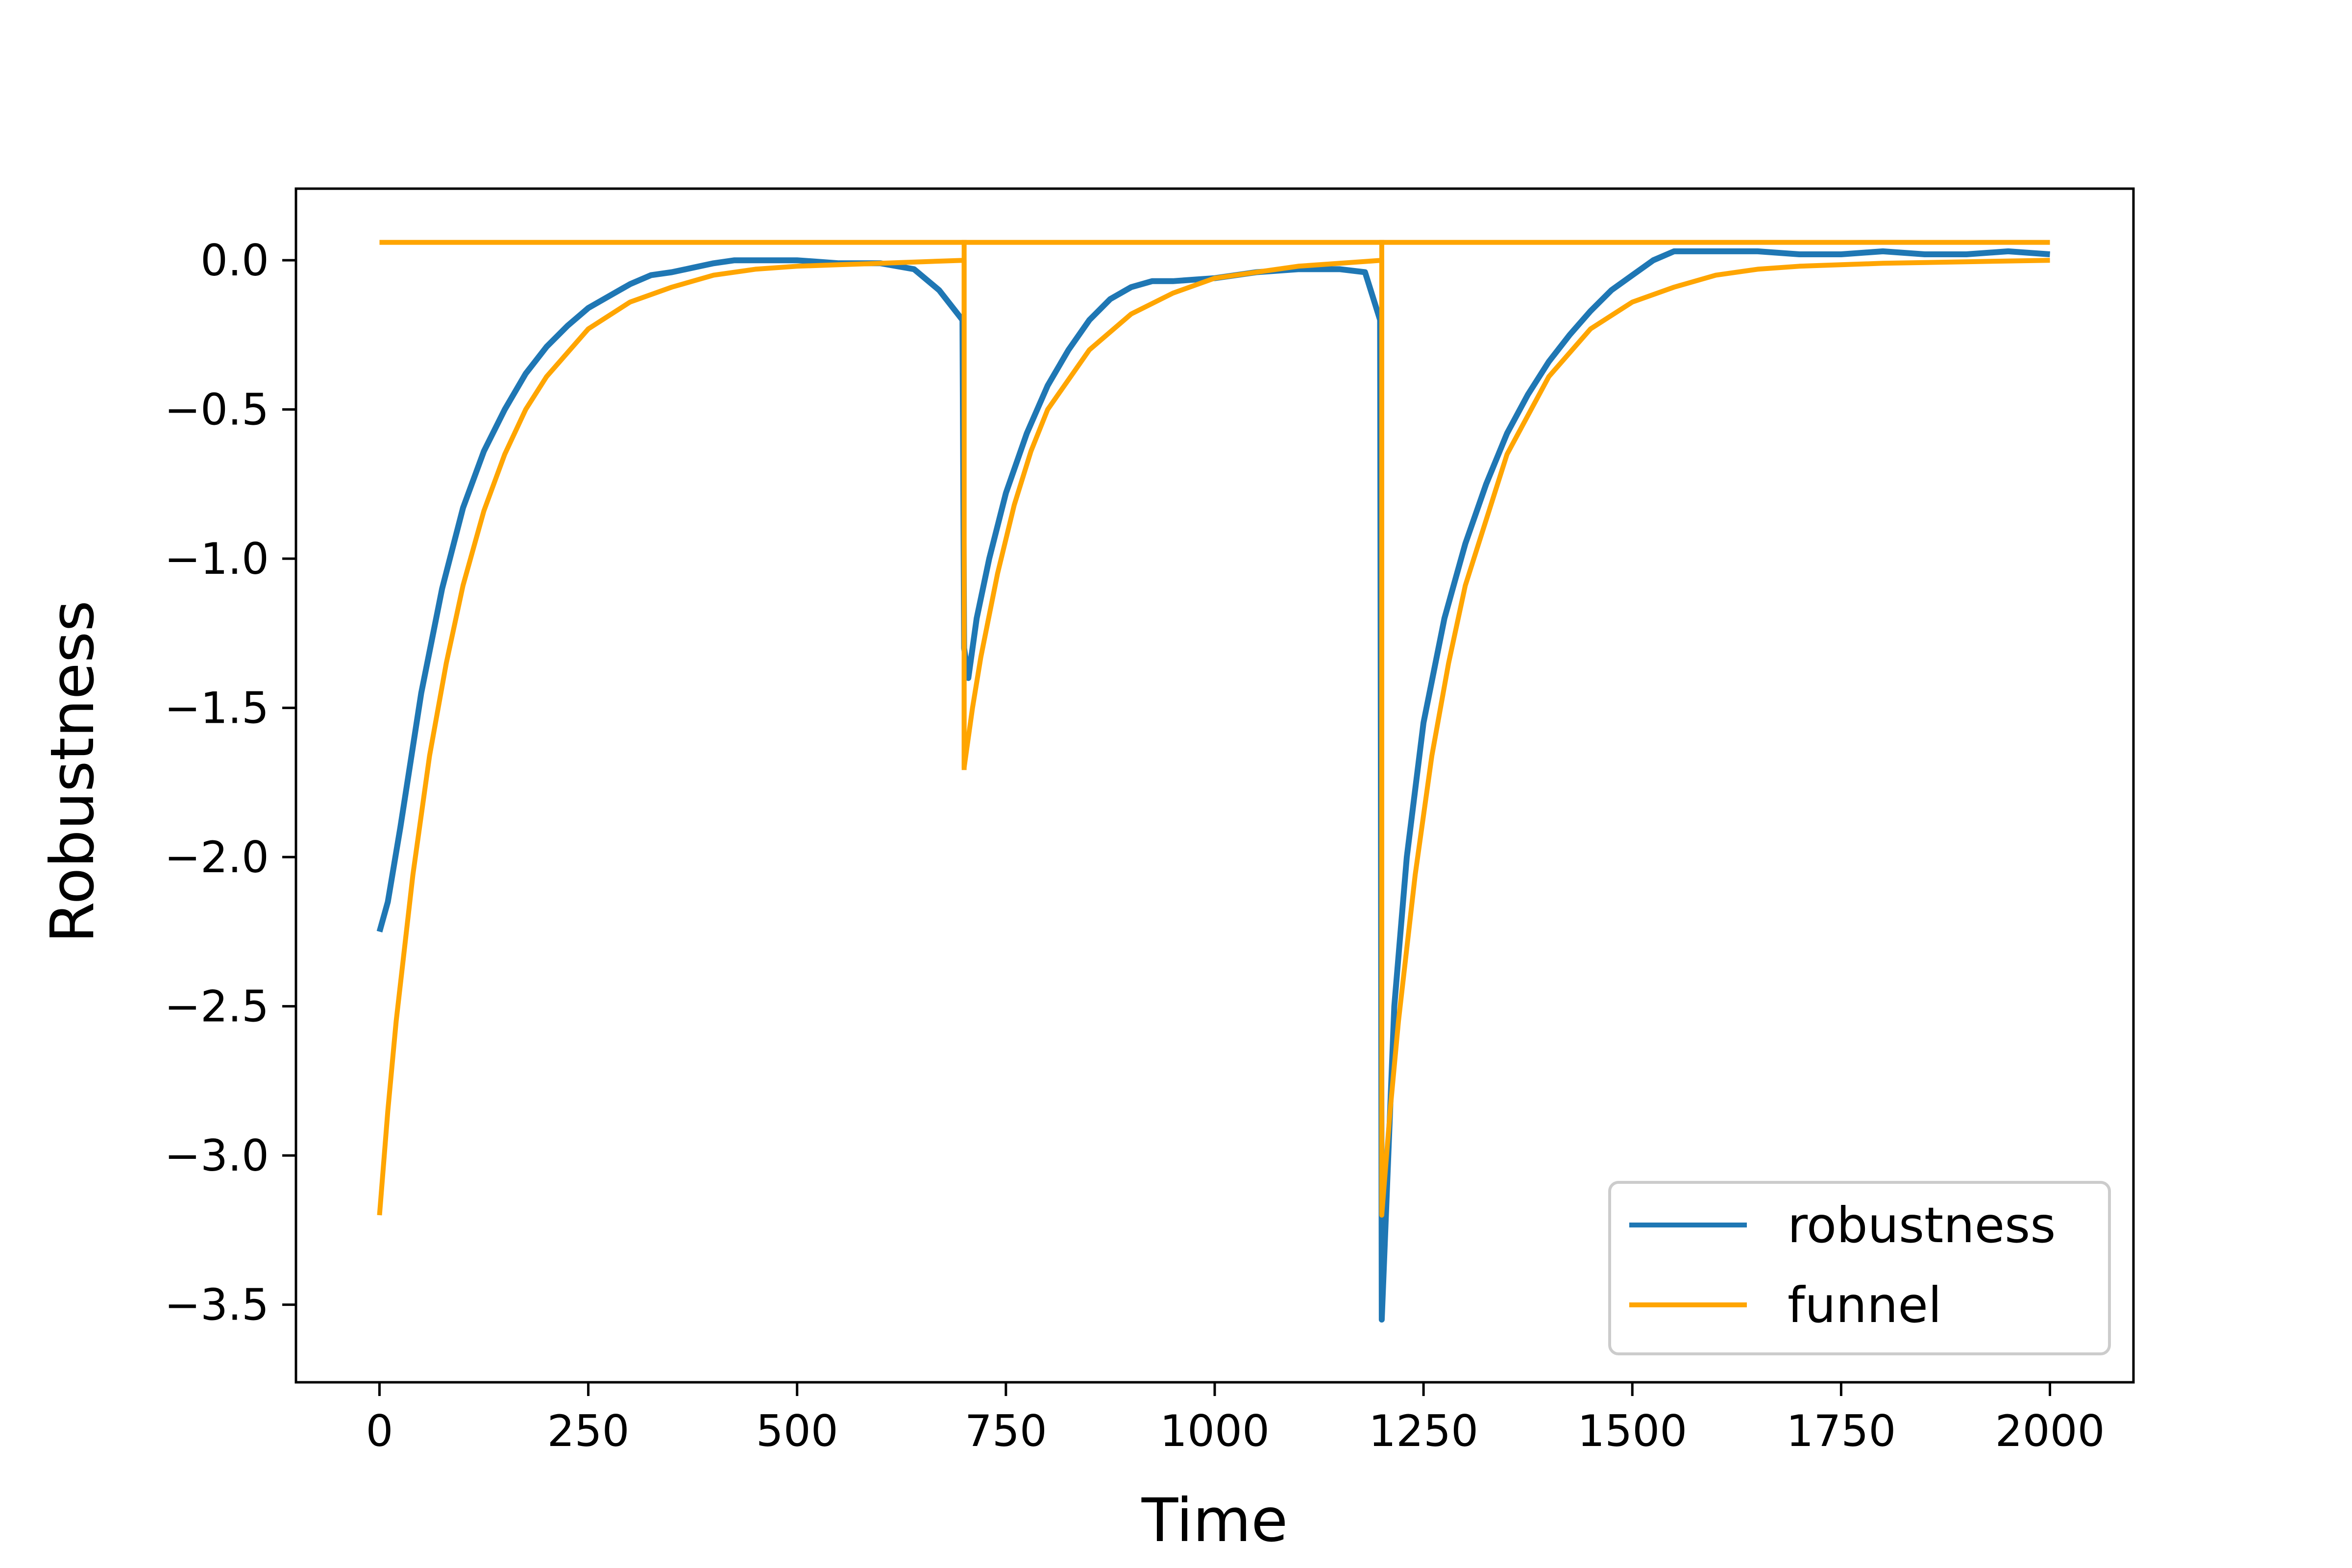 The image size is (2352, 1568). What do you see at coordinates (217, 1006) in the screenshot?
I see `y-tick-label: −2.5` at bounding box center [217, 1006].